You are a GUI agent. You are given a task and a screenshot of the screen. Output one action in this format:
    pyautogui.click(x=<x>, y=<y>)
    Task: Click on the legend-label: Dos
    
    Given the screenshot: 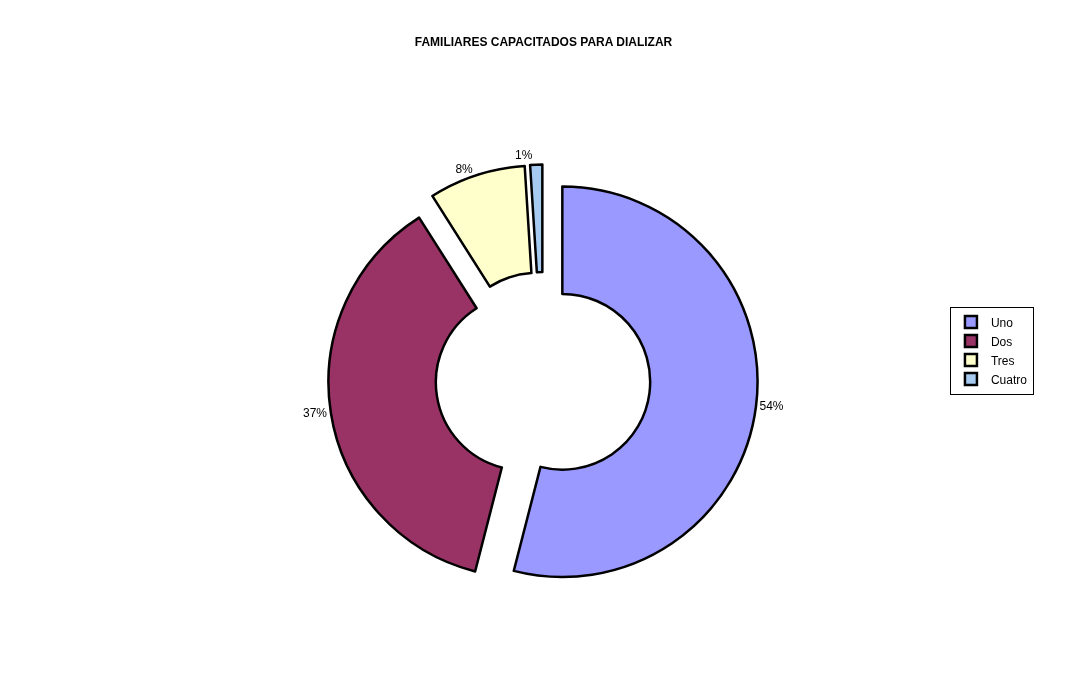 What is the action you would take?
    pyautogui.click(x=1001, y=341)
    